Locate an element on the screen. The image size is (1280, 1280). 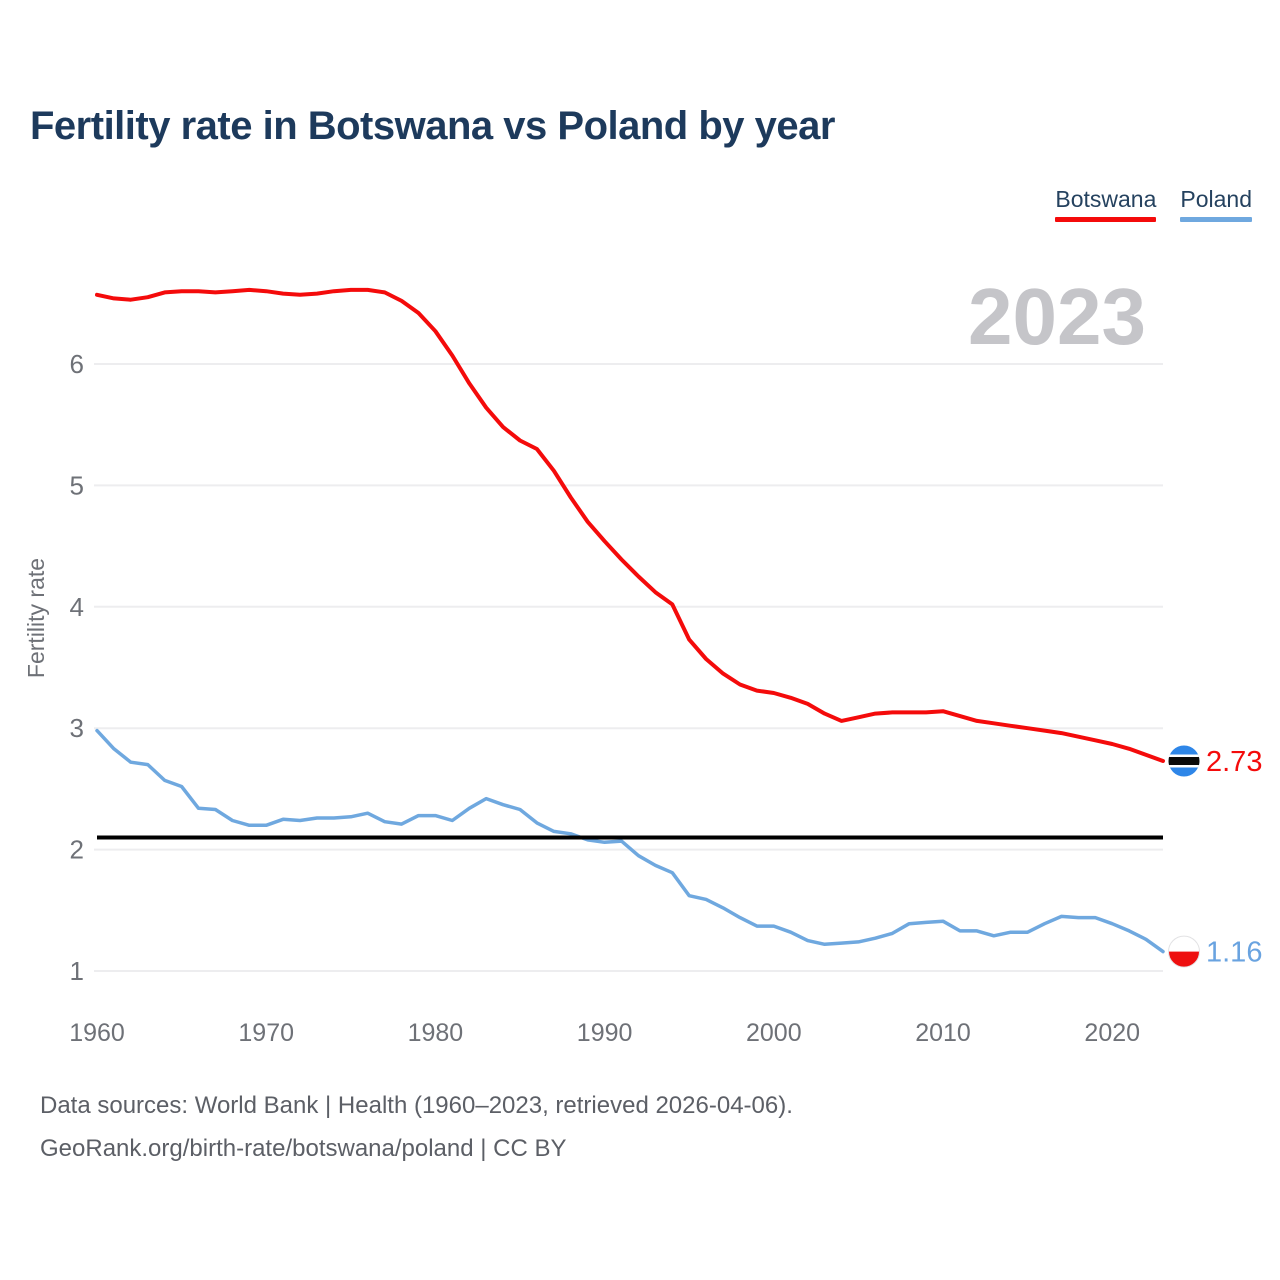
year-watermark: 2023 is located at coordinates (1057, 316).